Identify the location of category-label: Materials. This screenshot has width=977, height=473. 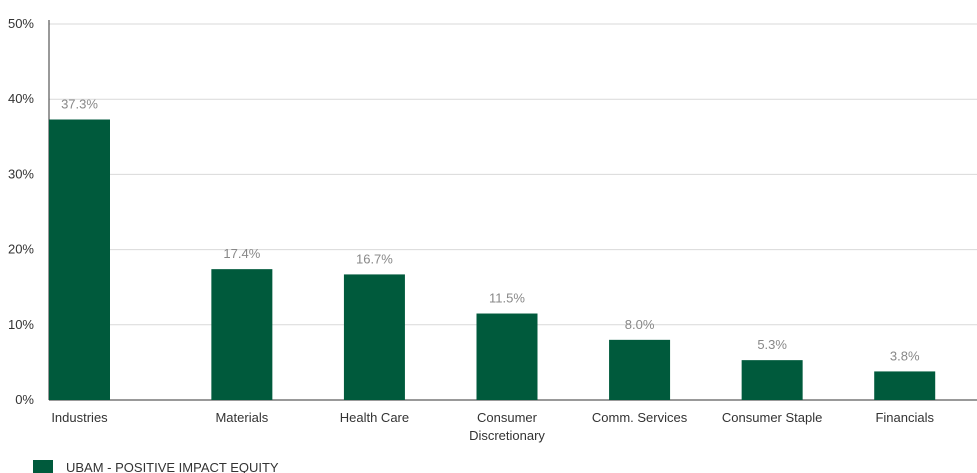
(241, 417).